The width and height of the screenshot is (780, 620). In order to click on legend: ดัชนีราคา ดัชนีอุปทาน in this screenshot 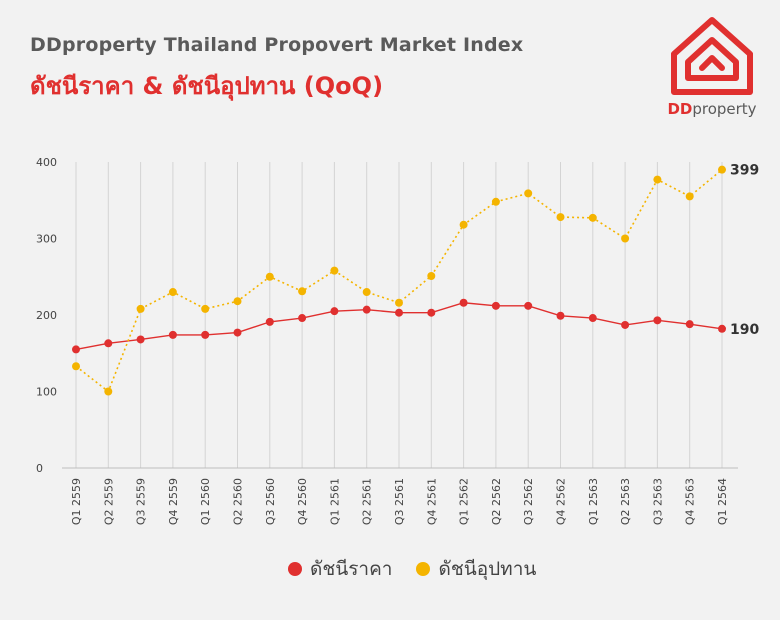, I will do `click(412, 569)`.